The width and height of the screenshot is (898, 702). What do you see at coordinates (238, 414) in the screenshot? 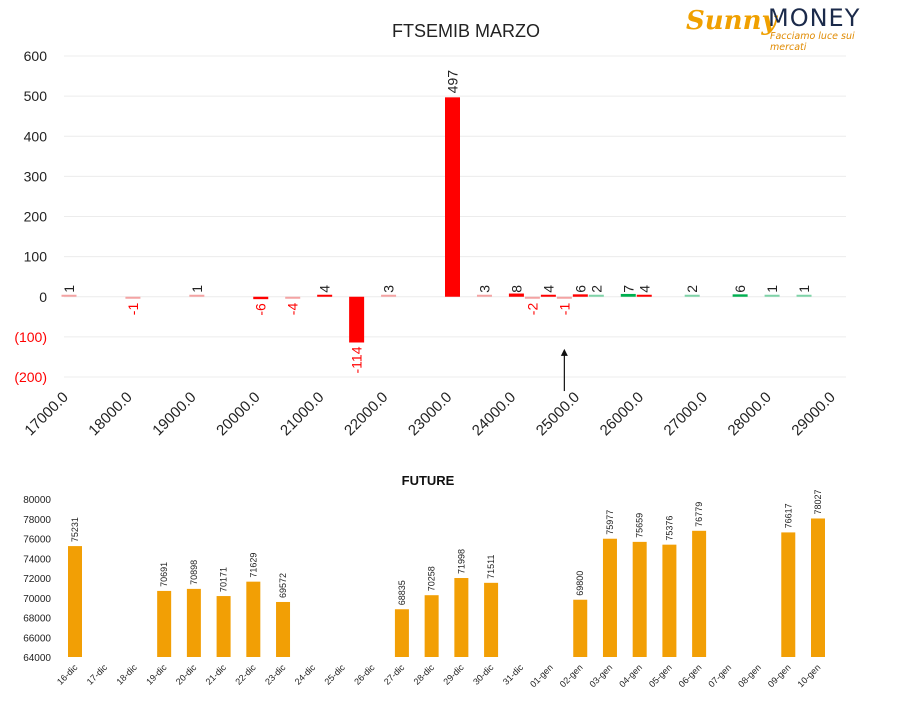
I see `x-tick-label: 20000.0` at bounding box center [238, 414].